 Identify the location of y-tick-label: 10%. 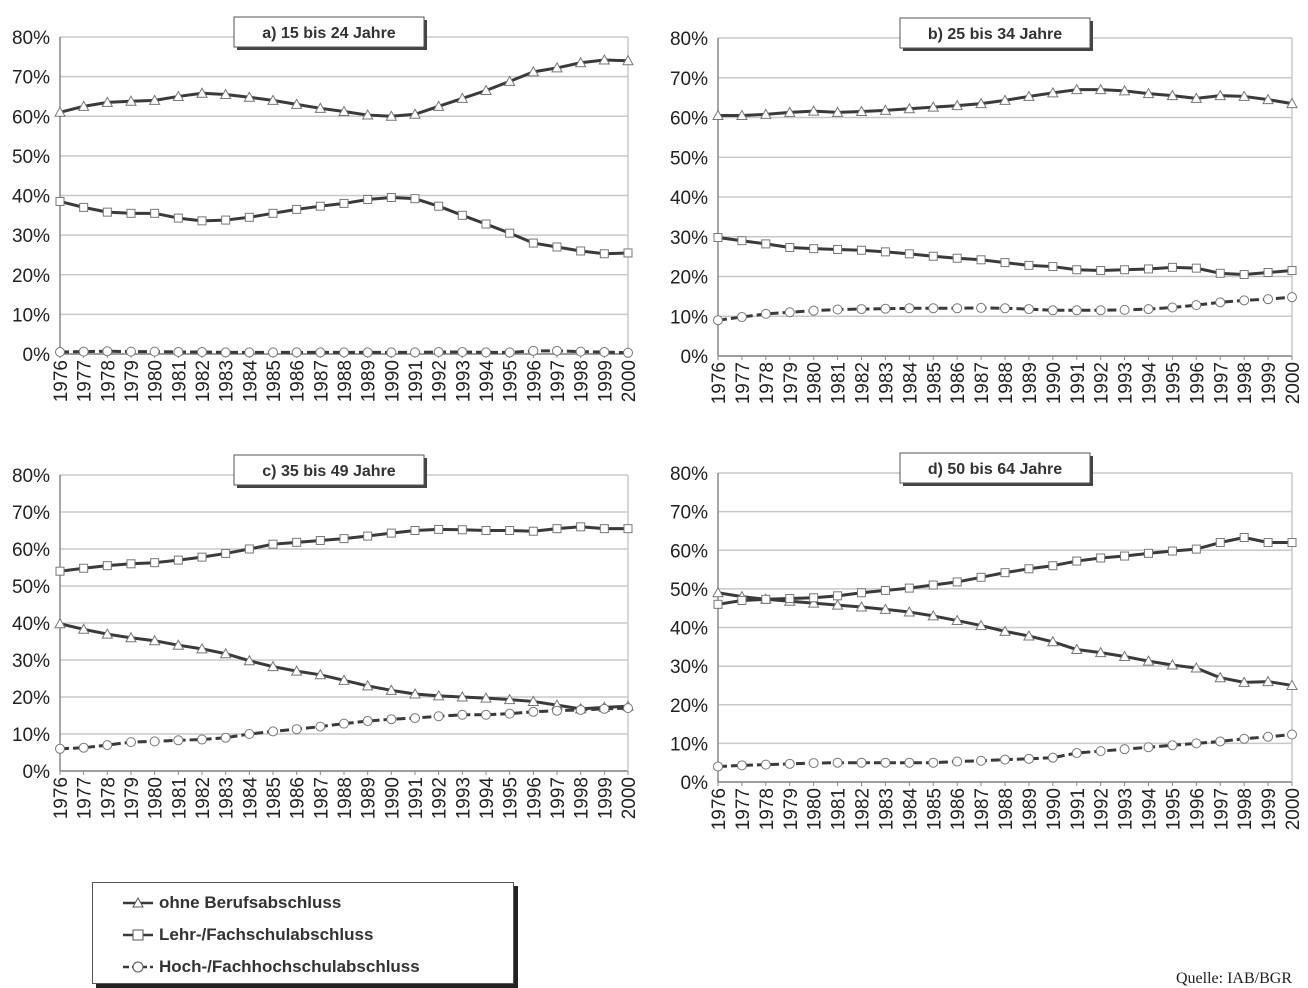
(689, 317).